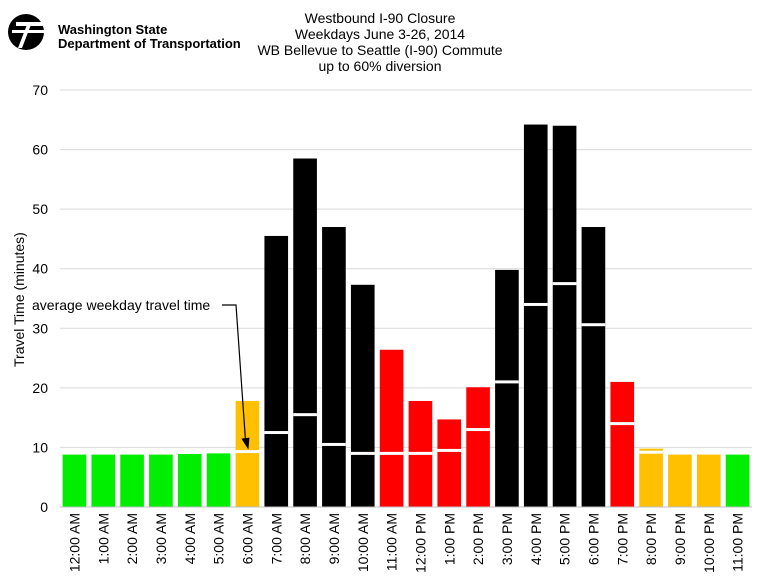  What do you see at coordinates (380, 18) in the screenshot?
I see `chart-title-line: Westbound I-90 Closure` at bounding box center [380, 18].